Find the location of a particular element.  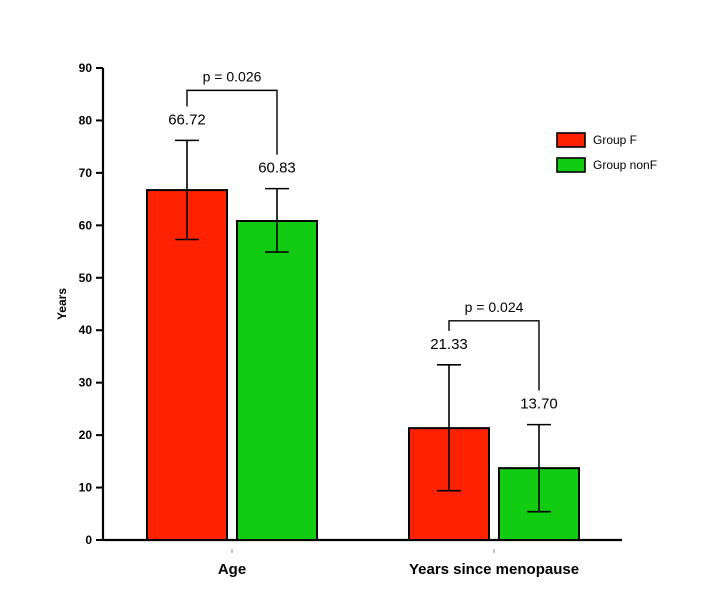

y-tick-label: 70 is located at coordinates (86, 173).